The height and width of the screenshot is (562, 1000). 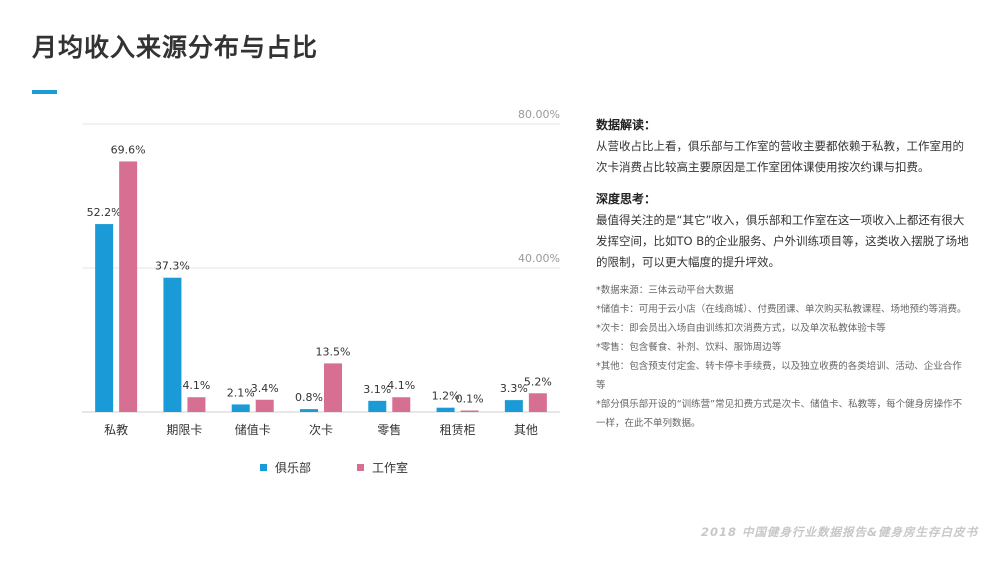 I want to click on data-label: 0.8%, so click(x=309, y=397).